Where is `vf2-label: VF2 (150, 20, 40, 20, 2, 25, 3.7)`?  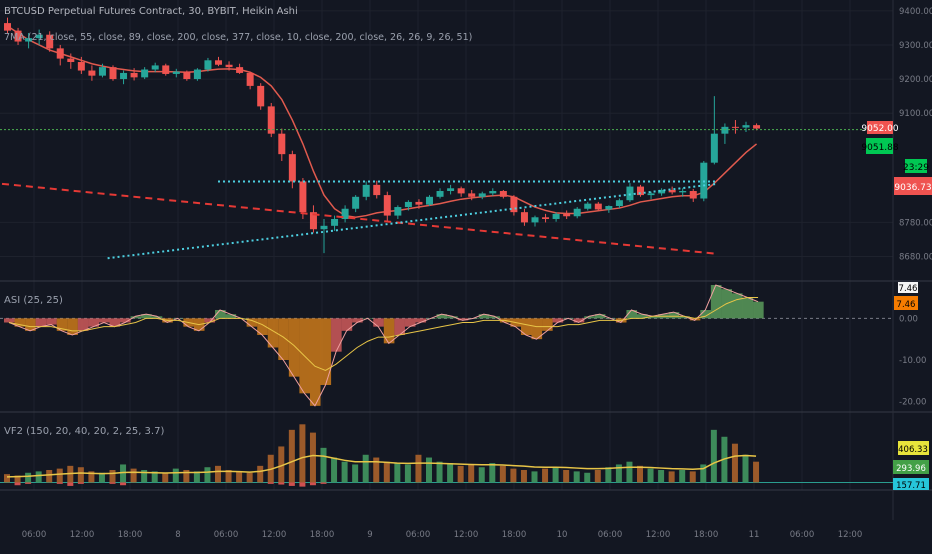
vf2-label: VF2 (150, 20, 40, 20, 2, 25, 3.7) is located at coordinates (84, 431).